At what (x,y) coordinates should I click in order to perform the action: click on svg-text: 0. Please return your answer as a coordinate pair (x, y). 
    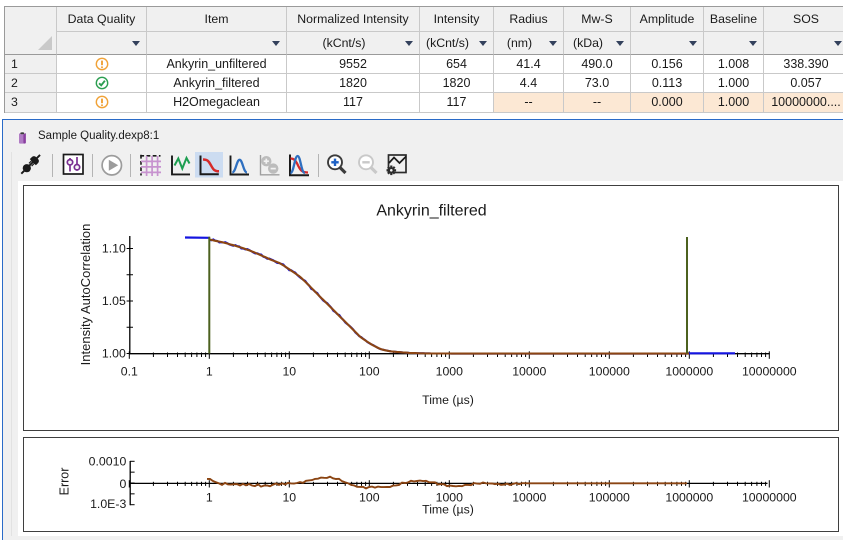
    Looking at the image, I should click on (122, 484).